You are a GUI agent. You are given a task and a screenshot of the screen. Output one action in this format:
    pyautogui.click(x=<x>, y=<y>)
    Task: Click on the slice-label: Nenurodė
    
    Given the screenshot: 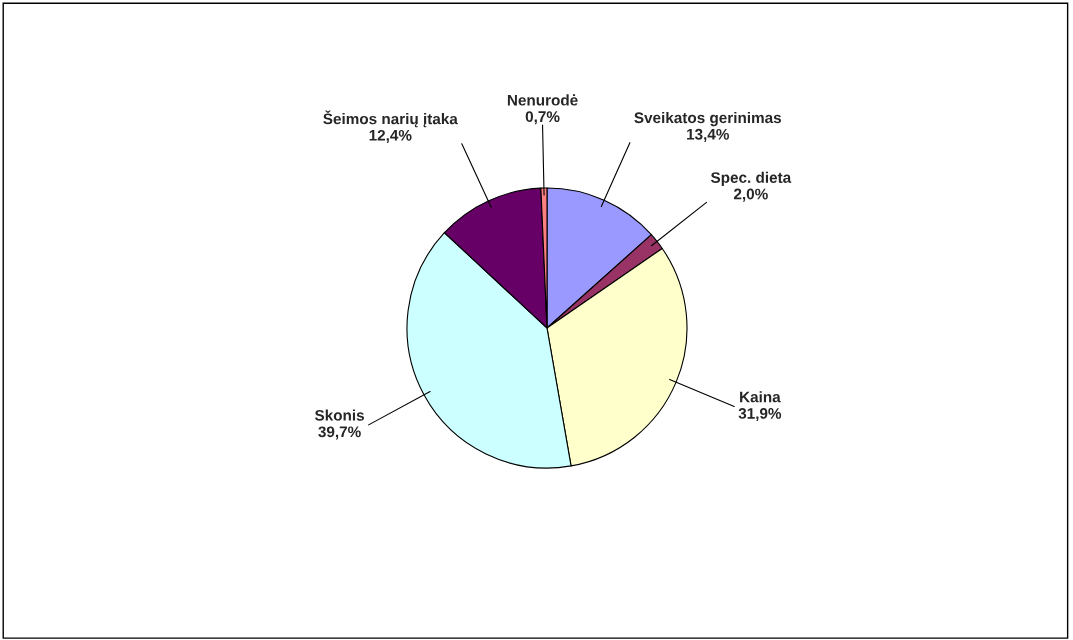 What is the action you would take?
    pyautogui.click(x=542, y=100)
    